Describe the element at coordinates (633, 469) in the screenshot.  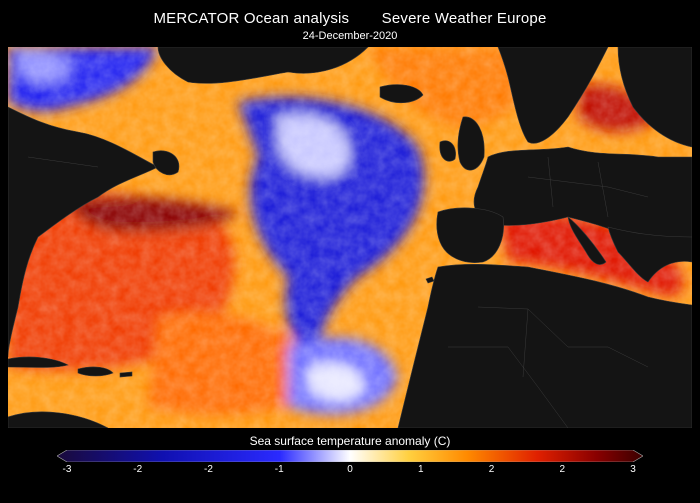
I see `colorbar-tick-label: 3` at that location.